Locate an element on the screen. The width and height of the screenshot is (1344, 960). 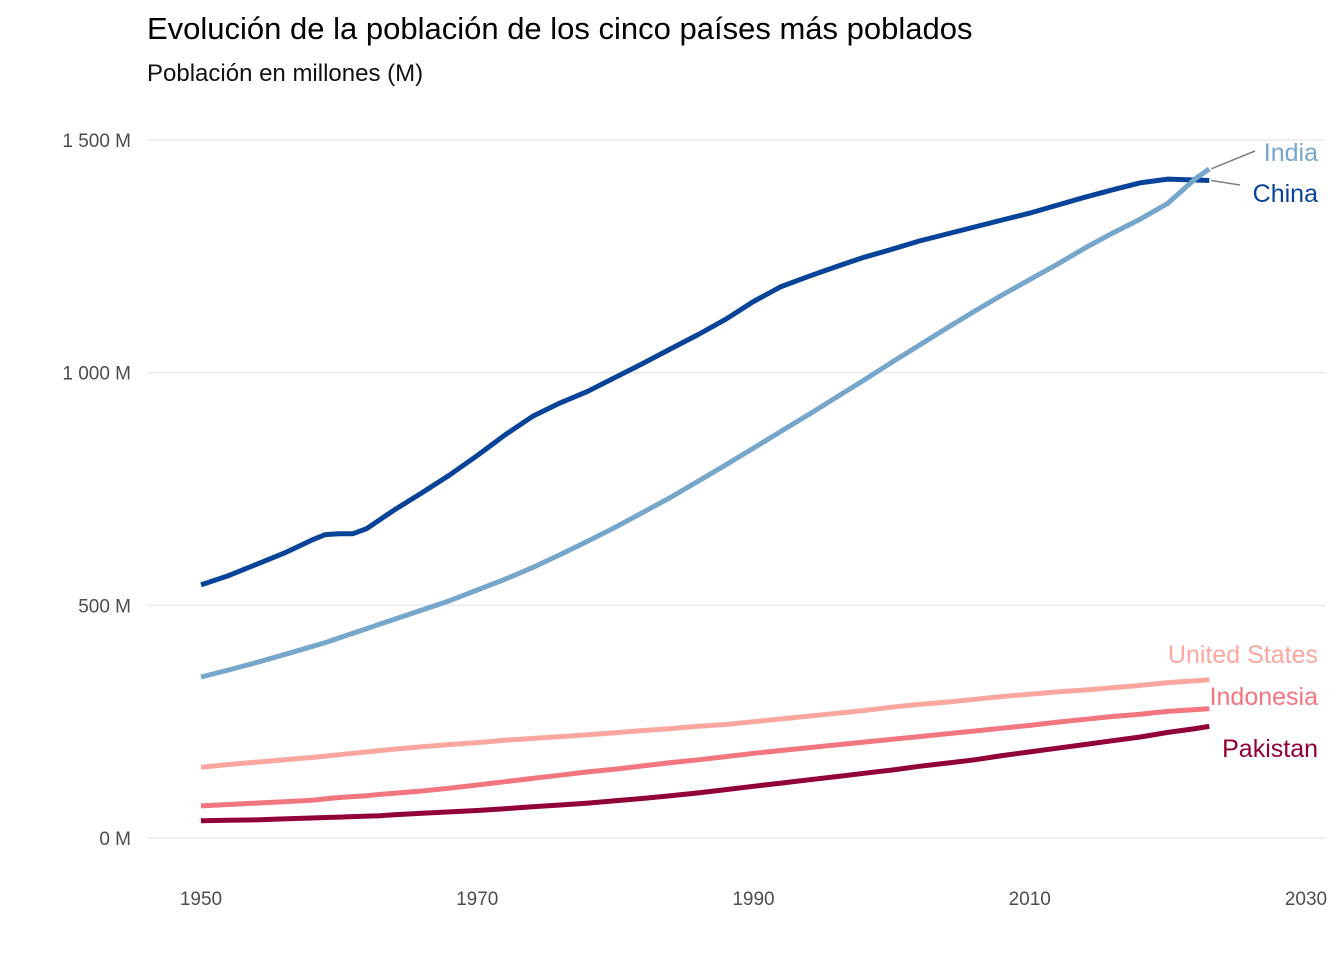
series-label-india: India is located at coordinates (1291, 153).